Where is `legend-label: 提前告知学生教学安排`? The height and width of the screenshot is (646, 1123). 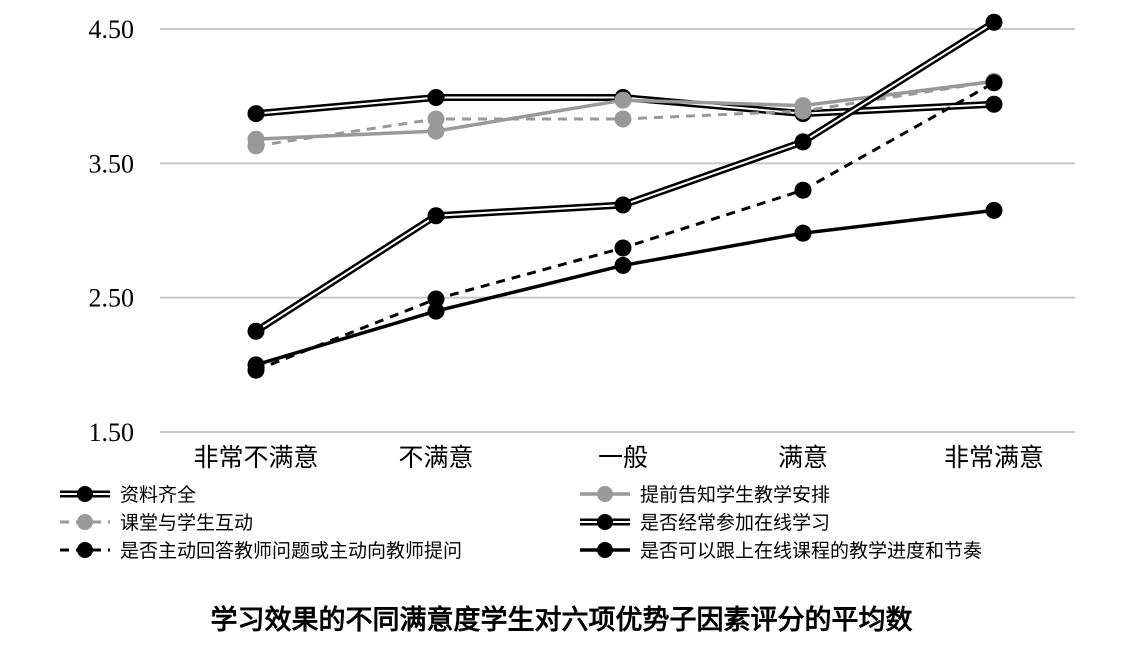 legend-label: 提前告知学生教学安排 is located at coordinates (735, 495).